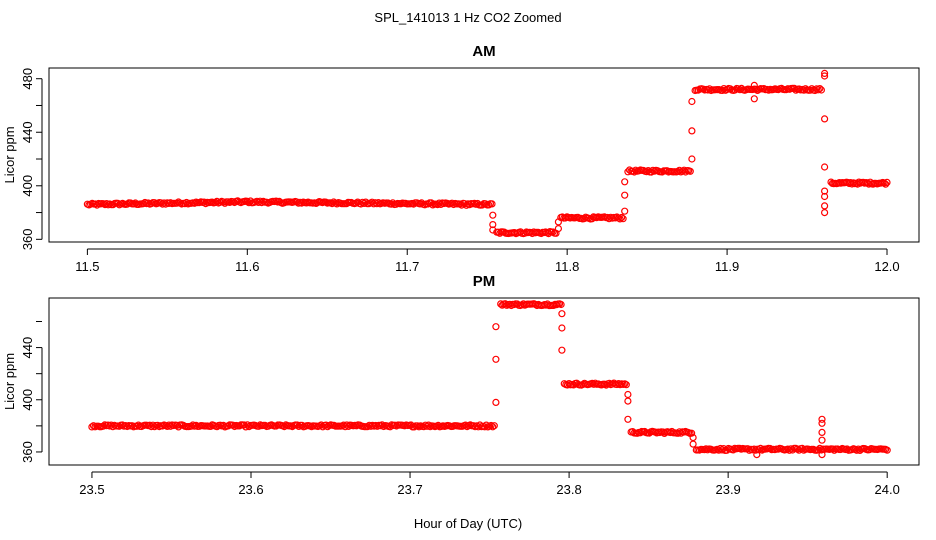 Image resolution: width=936 pixels, height=540 pixels. I want to click on x-tick-label-am: 12.0, so click(886, 266).